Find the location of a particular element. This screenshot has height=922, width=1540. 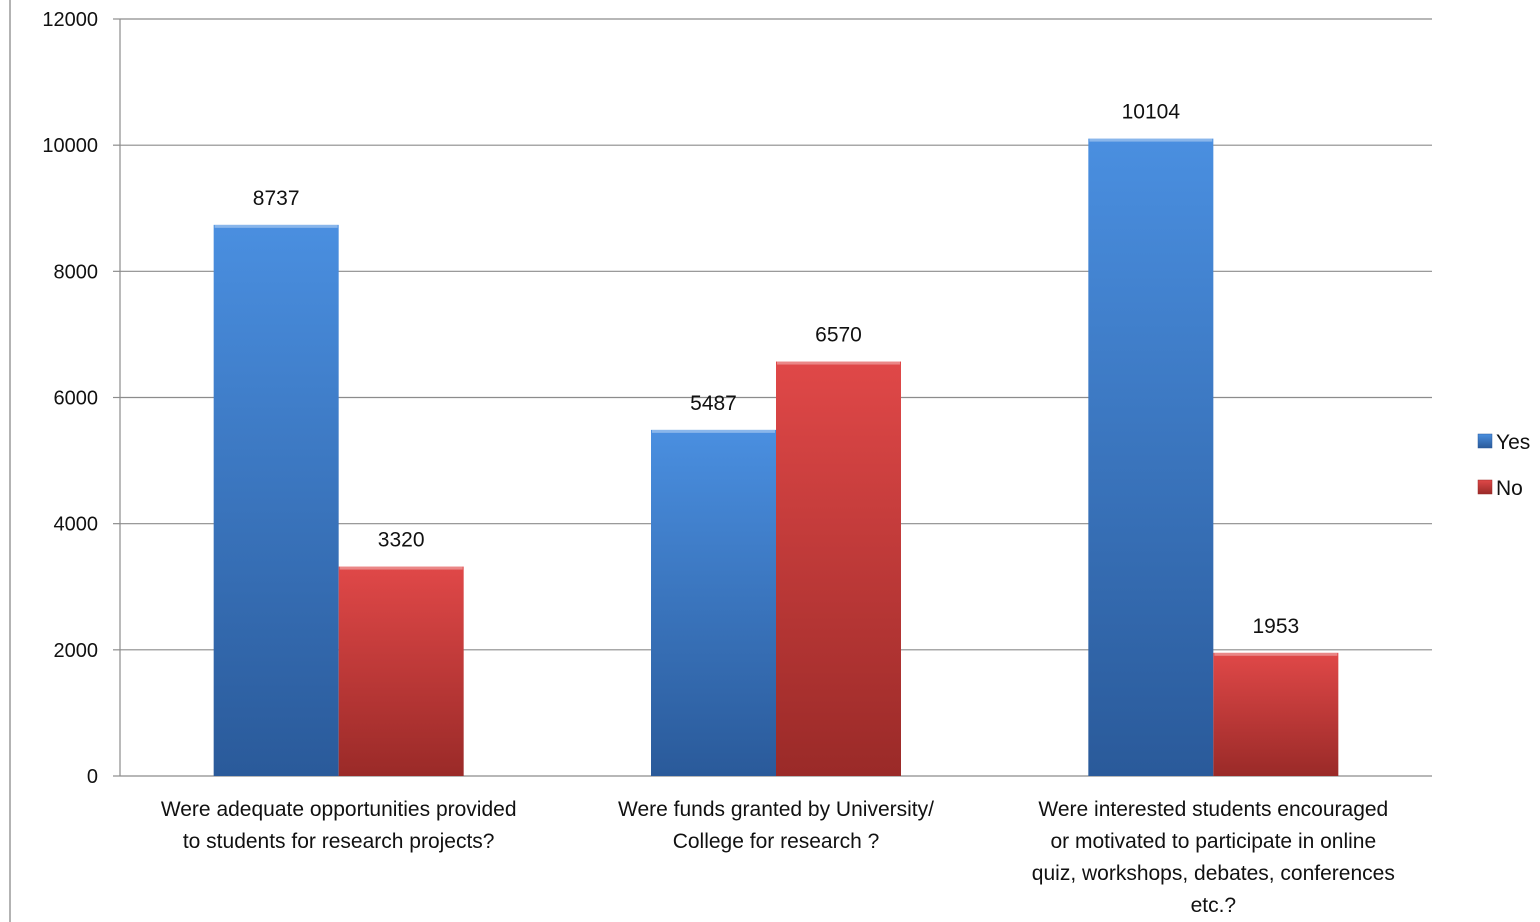

category-label-line: College for research ? is located at coordinates (776, 841).